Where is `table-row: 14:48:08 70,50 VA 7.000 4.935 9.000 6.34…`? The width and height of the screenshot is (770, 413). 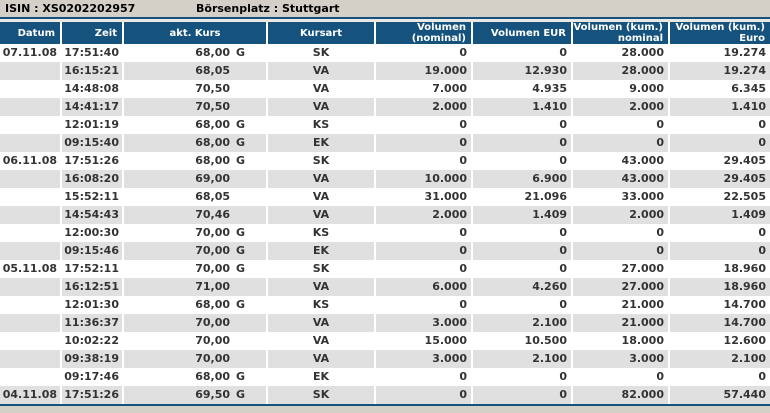
table-row: 14:48:08 70,50 VA 7.000 4.935 9.000 6.34… is located at coordinates (385, 89).